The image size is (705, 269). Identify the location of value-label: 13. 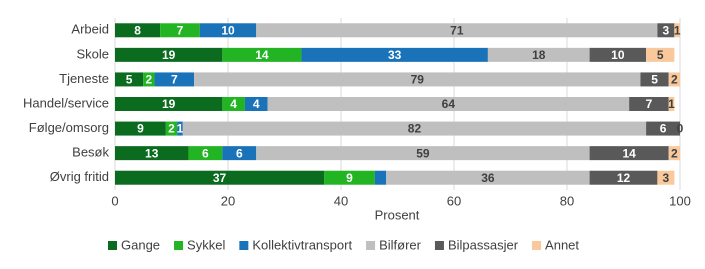
(152, 153).